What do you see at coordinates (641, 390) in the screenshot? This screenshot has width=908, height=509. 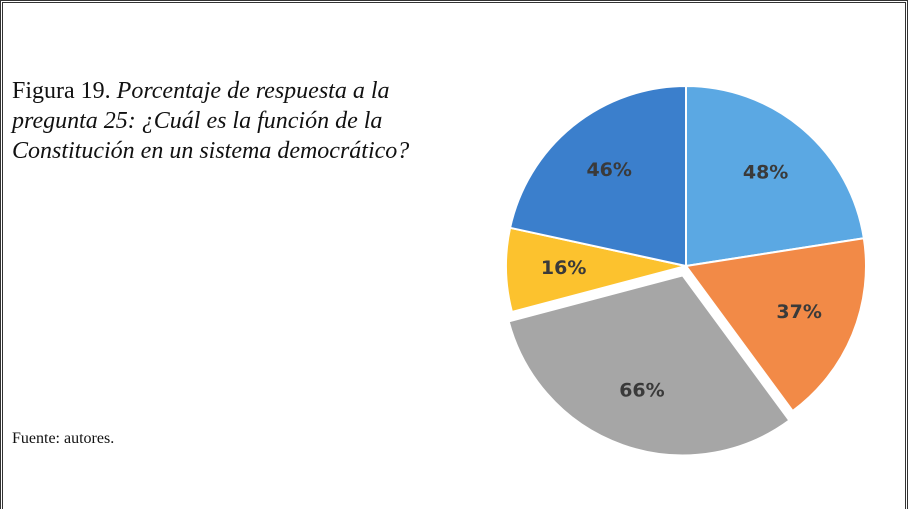 I see `data-label: 66%` at bounding box center [641, 390].